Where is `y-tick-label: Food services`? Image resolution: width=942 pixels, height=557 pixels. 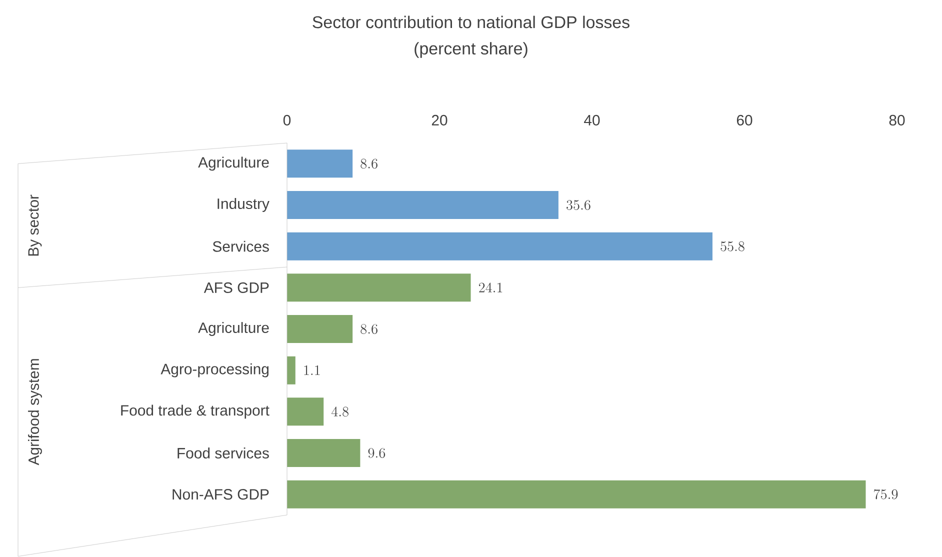
y-tick-label: Food services is located at coordinates (223, 453).